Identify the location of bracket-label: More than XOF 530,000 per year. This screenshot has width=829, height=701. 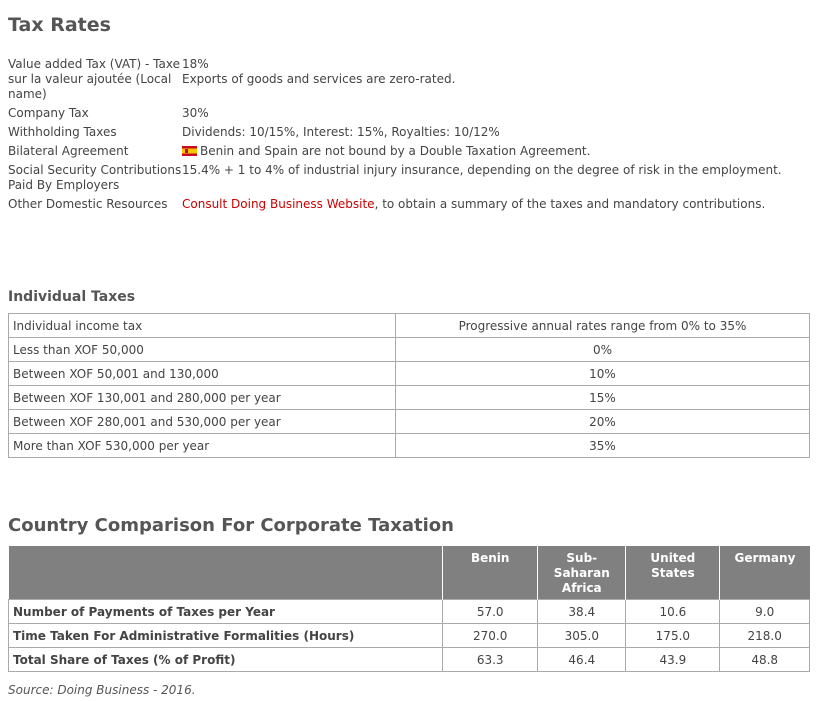
(202, 445).